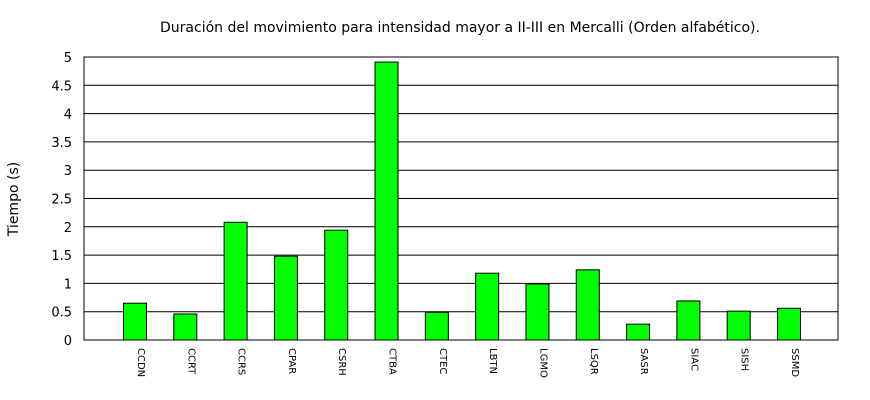 This screenshot has width=870, height=400. Describe the element at coordinates (68, 228) in the screenshot. I see `y-tick-label: 2` at that location.